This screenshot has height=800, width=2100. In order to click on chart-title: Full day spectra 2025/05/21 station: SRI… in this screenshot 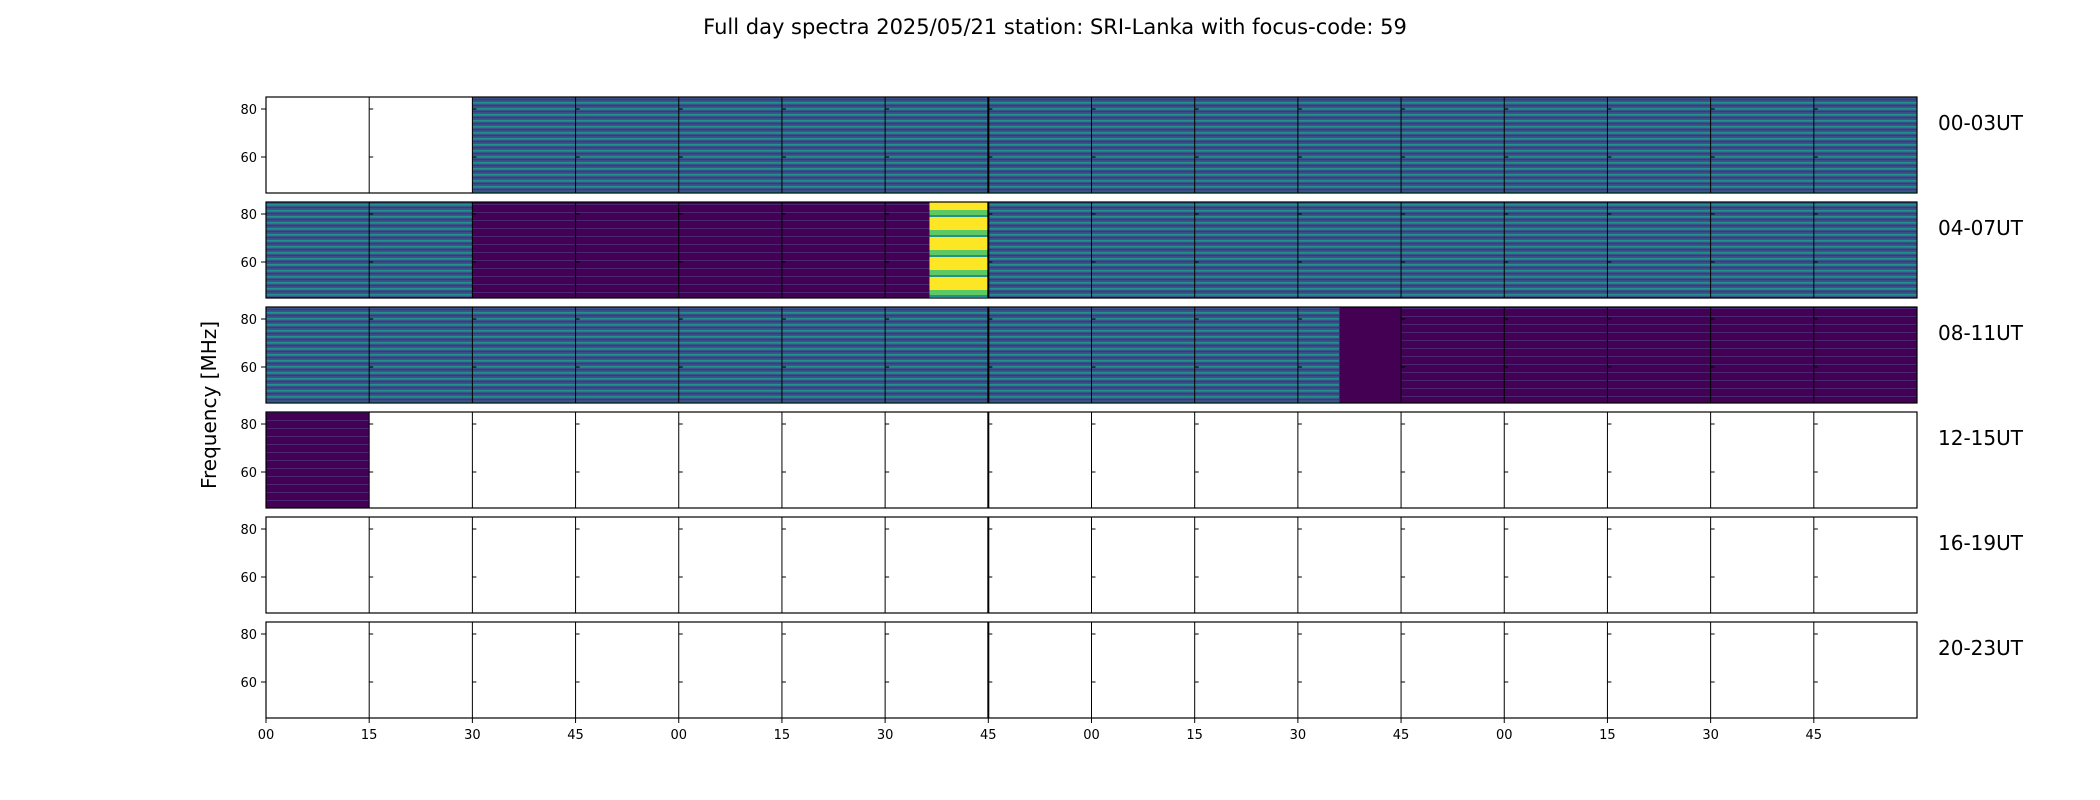, I will do `click(1055, 27)`.